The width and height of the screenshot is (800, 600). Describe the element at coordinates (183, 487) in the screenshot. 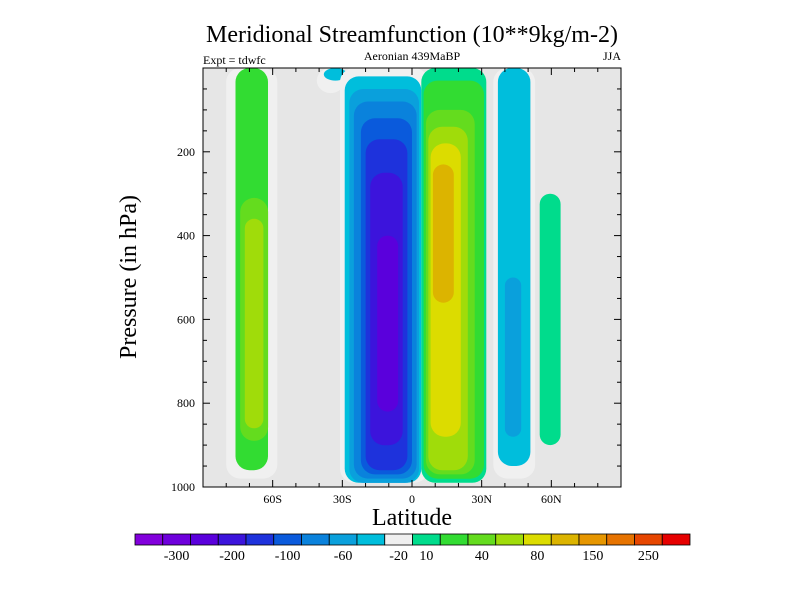

I see `y-tick-label: 1000` at that location.